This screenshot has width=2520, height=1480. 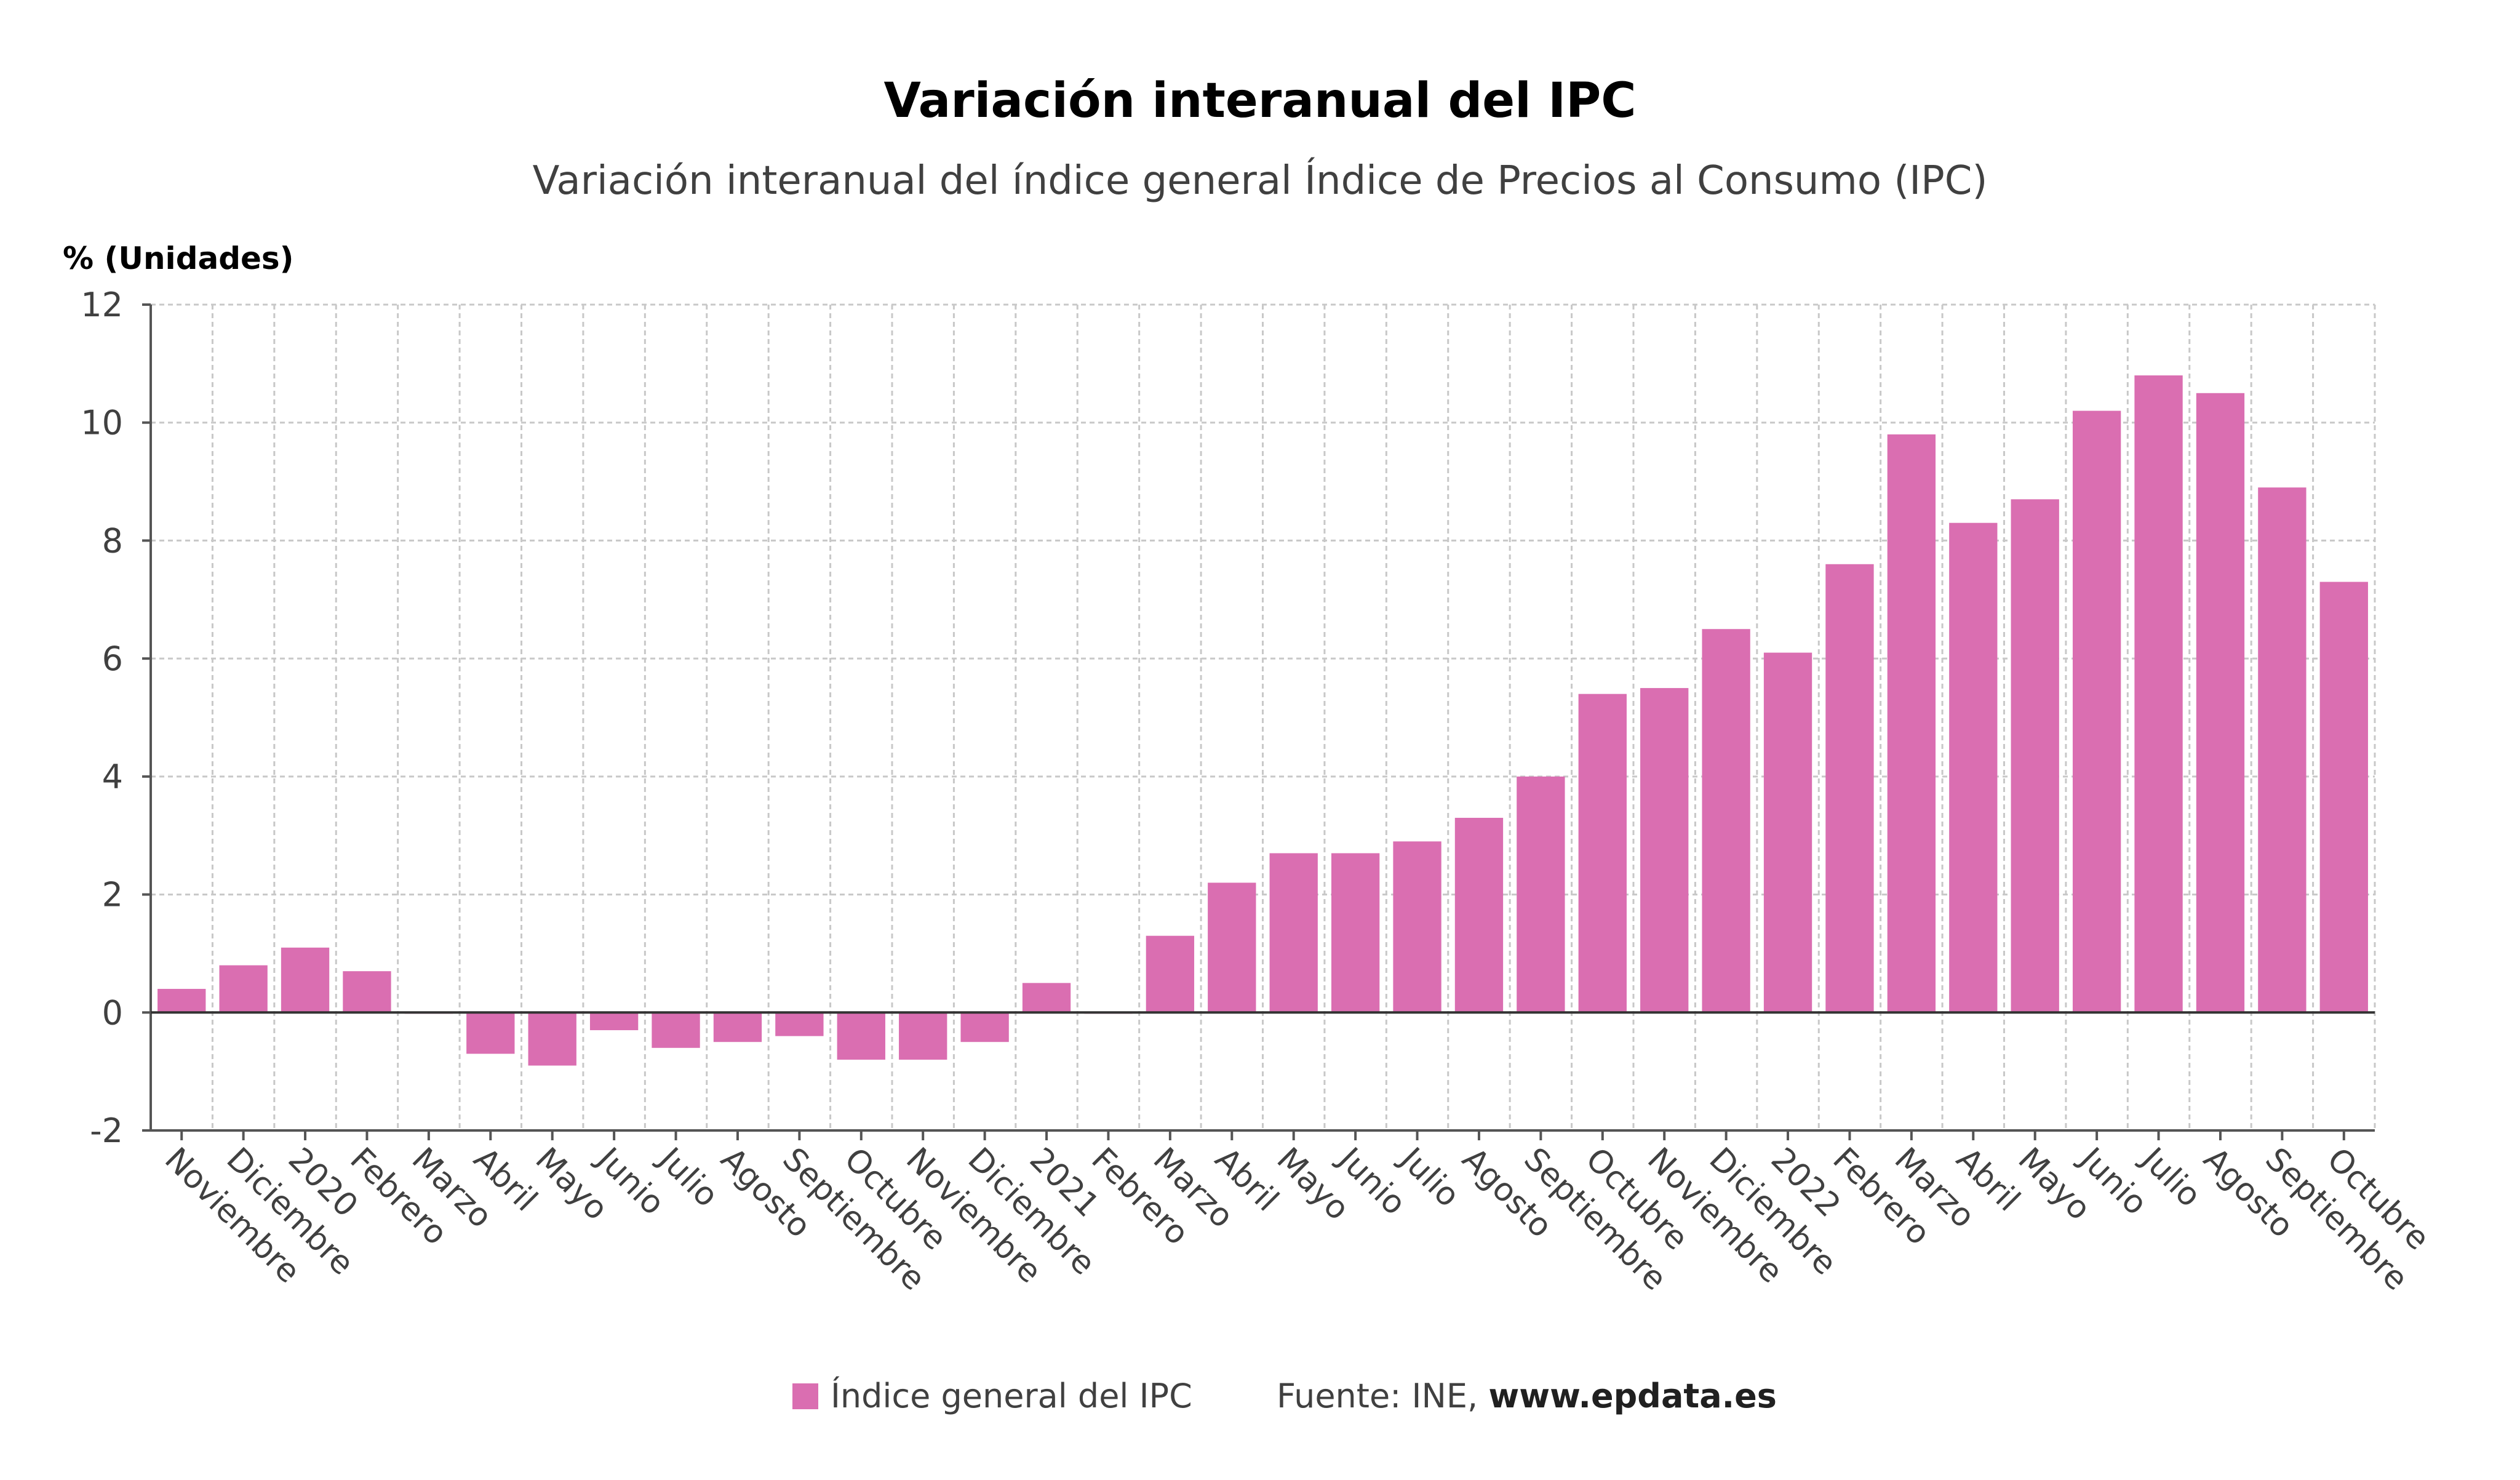 What do you see at coordinates (116, 718) in the screenshot?
I see `y-axis-ticks: -2 0 2 4 6 8 10 12` at bounding box center [116, 718].